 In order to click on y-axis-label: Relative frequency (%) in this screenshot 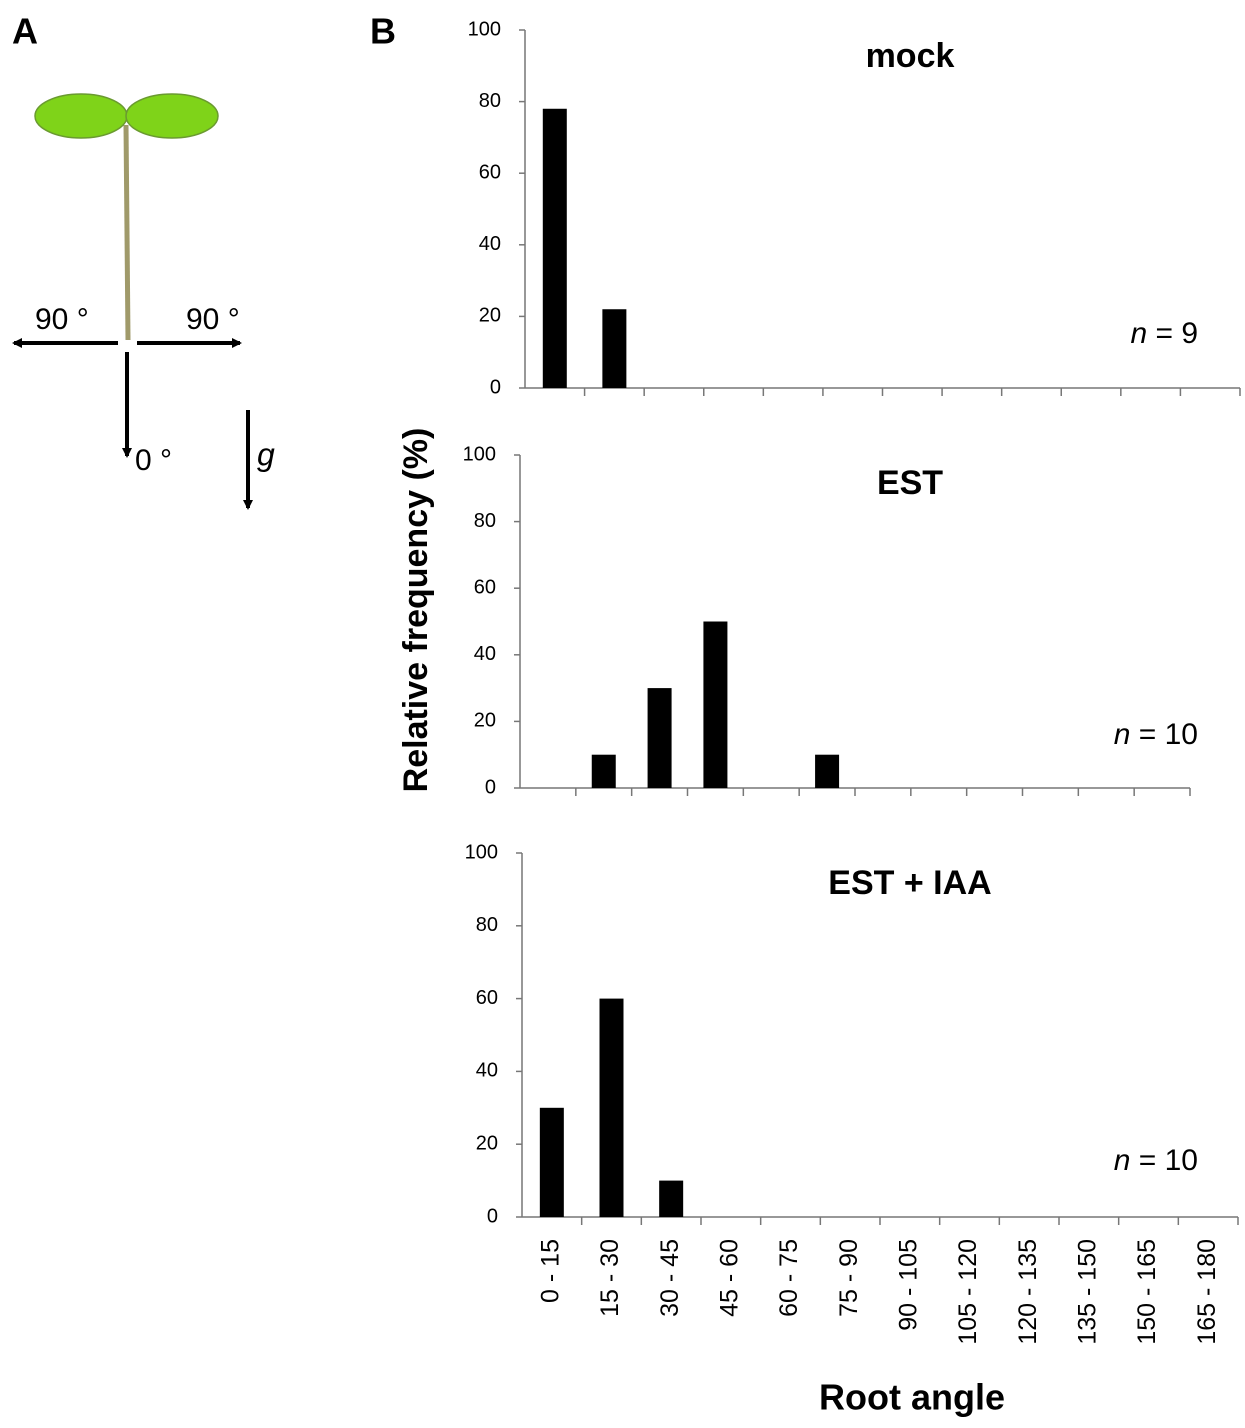, I will do `click(416, 610)`.